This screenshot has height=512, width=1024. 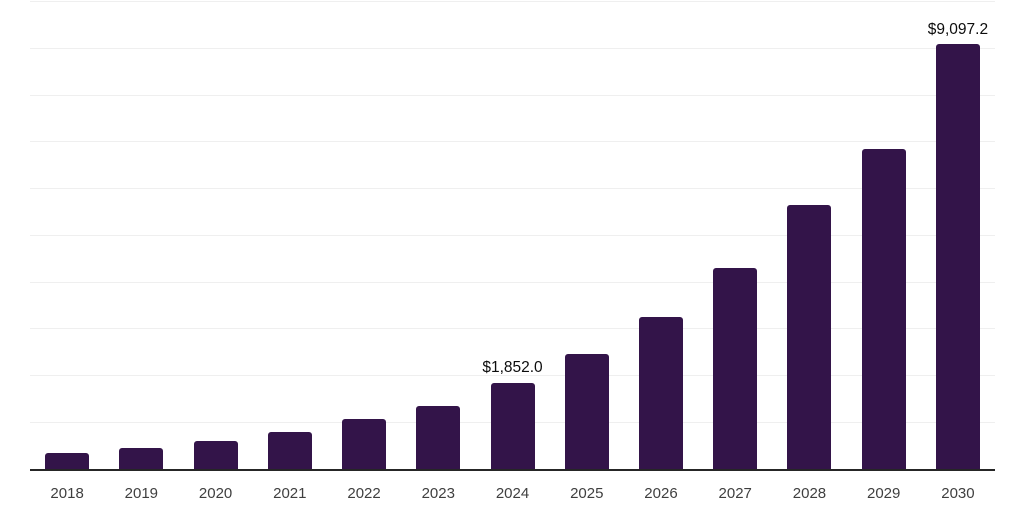 I want to click on bar-2028, so click(x=809, y=337).